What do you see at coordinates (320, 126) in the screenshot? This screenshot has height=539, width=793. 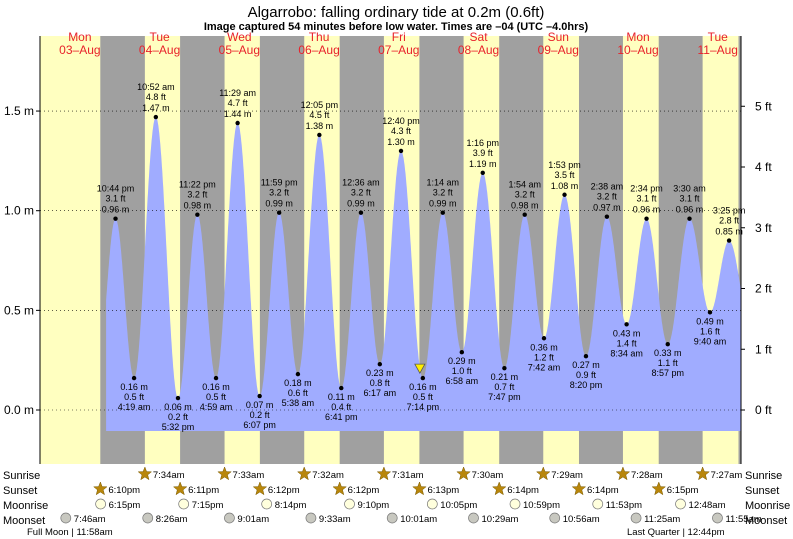 I see `high-tide-meters: 1.38 m` at bounding box center [320, 126].